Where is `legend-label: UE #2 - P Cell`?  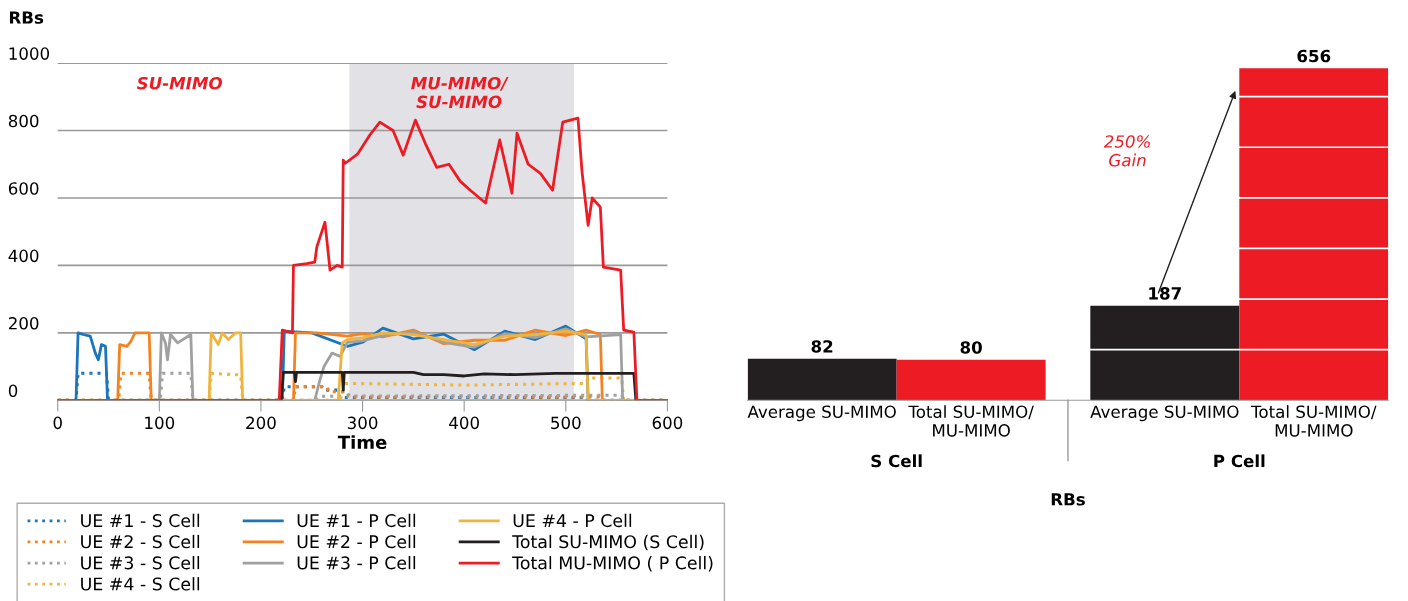 legend-label: UE #2 - P Cell is located at coordinates (356, 541).